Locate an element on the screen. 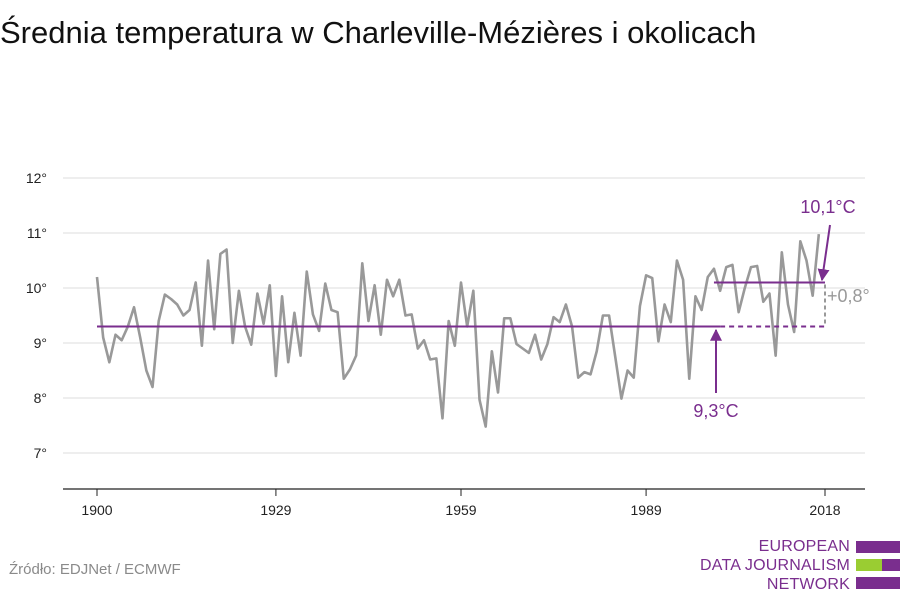 This screenshot has width=900, height=600. logo-bar-top is located at coordinates (878, 547).